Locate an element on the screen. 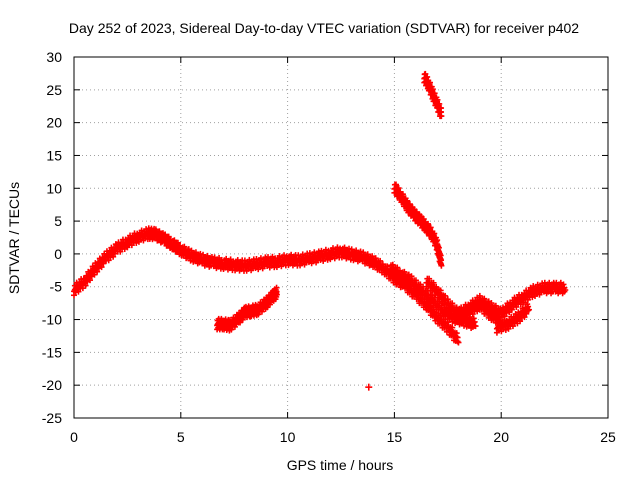  x-tick-label: 10 is located at coordinates (288, 437).